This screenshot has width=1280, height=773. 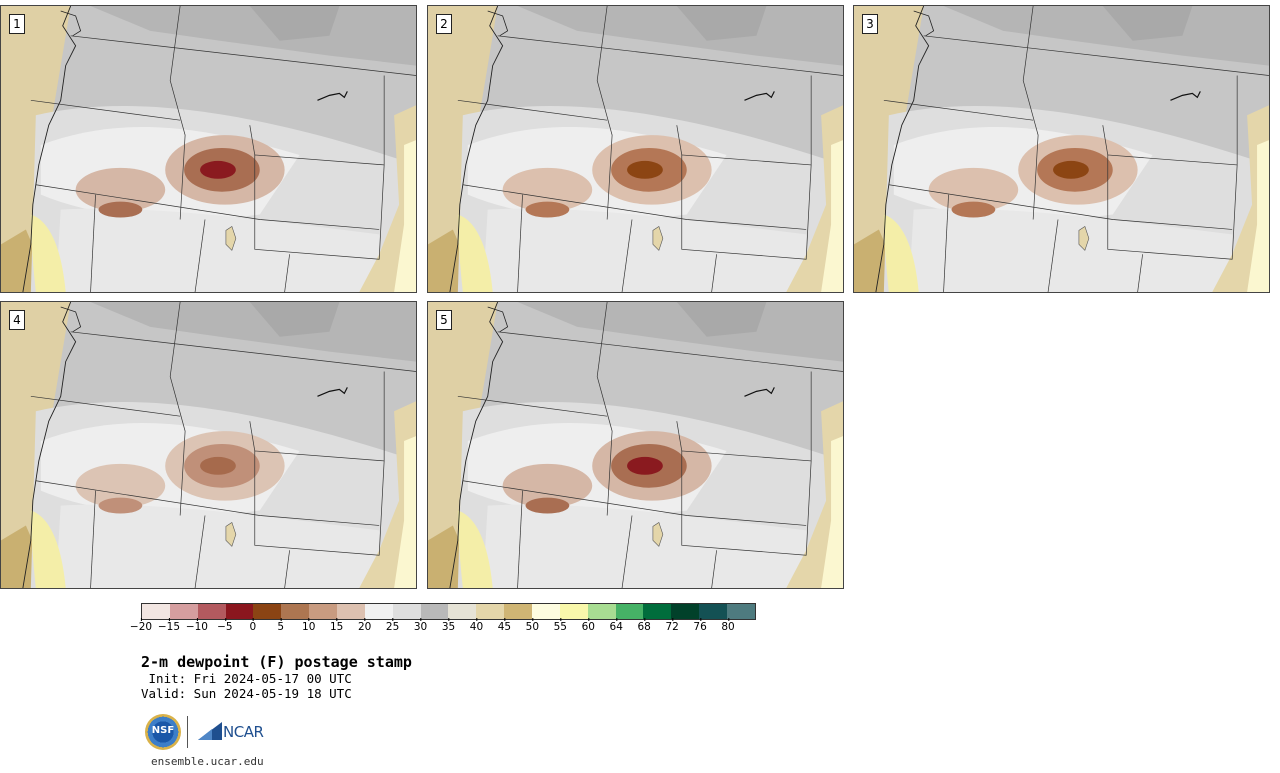 I want to click on ncar-mark-icon, so click(x=210, y=731).